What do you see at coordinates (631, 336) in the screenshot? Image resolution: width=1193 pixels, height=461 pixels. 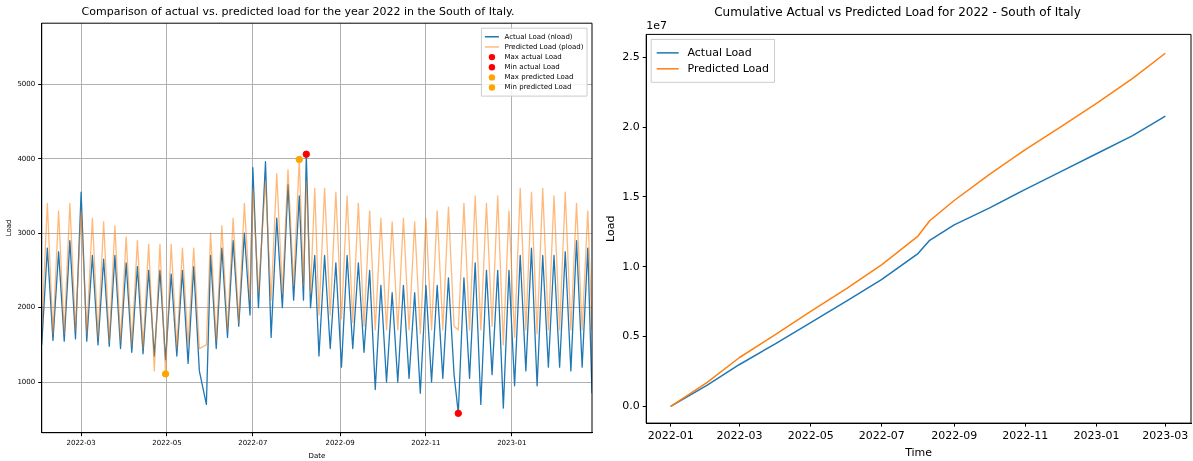 I see `y-tick-label: 0.5` at bounding box center [631, 336].